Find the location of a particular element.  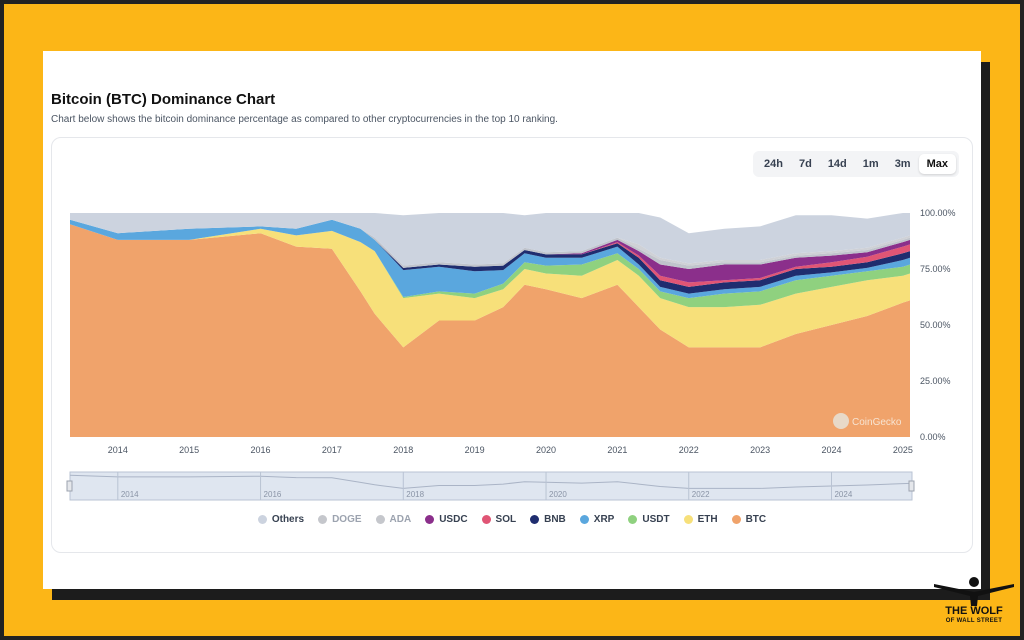

legend-item-ada: ADA is located at coordinates (393, 519).